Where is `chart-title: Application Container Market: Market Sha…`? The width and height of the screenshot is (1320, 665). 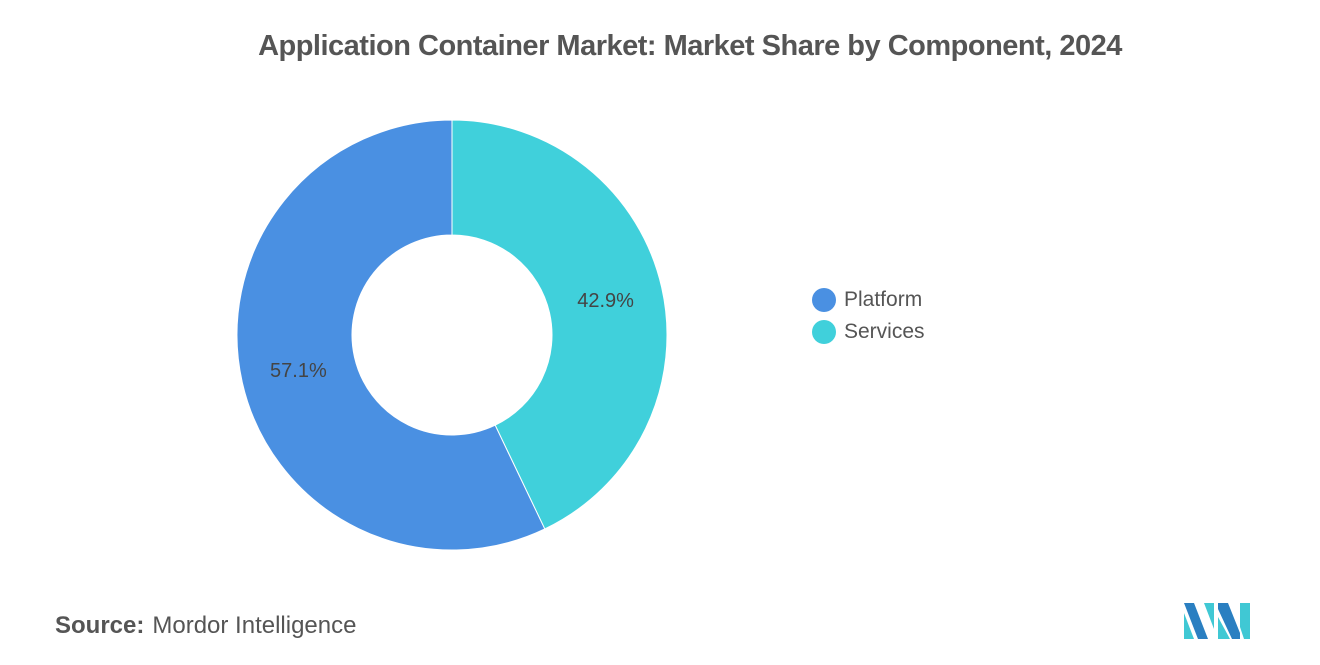
chart-title: Application Container Market: Market Sha… is located at coordinates (690, 46).